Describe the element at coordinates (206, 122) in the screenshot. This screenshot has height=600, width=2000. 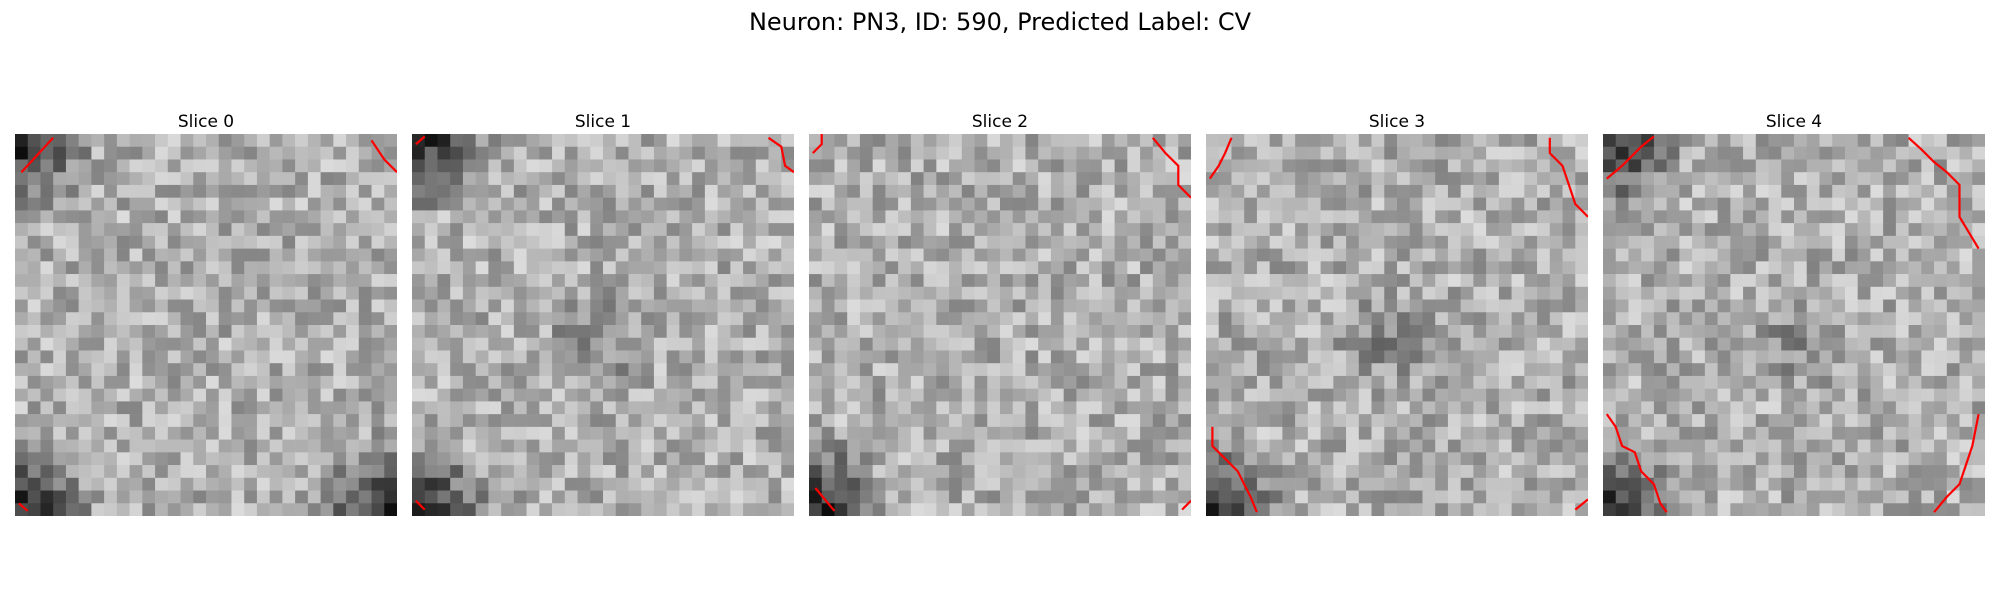
I see `slice-title: Slice 0` at that location.